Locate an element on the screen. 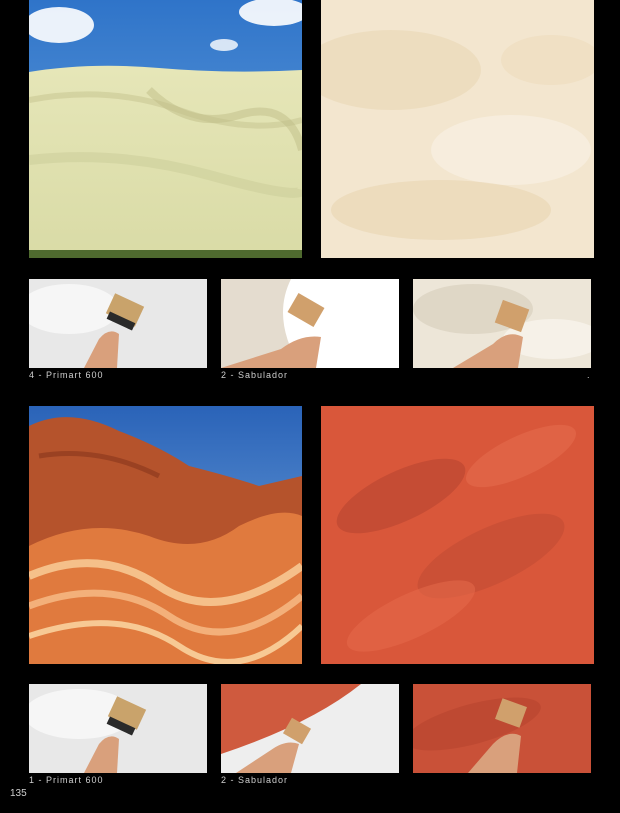 The image size is (620, 813). page-number: 135 is located at coordinates (18, 793).